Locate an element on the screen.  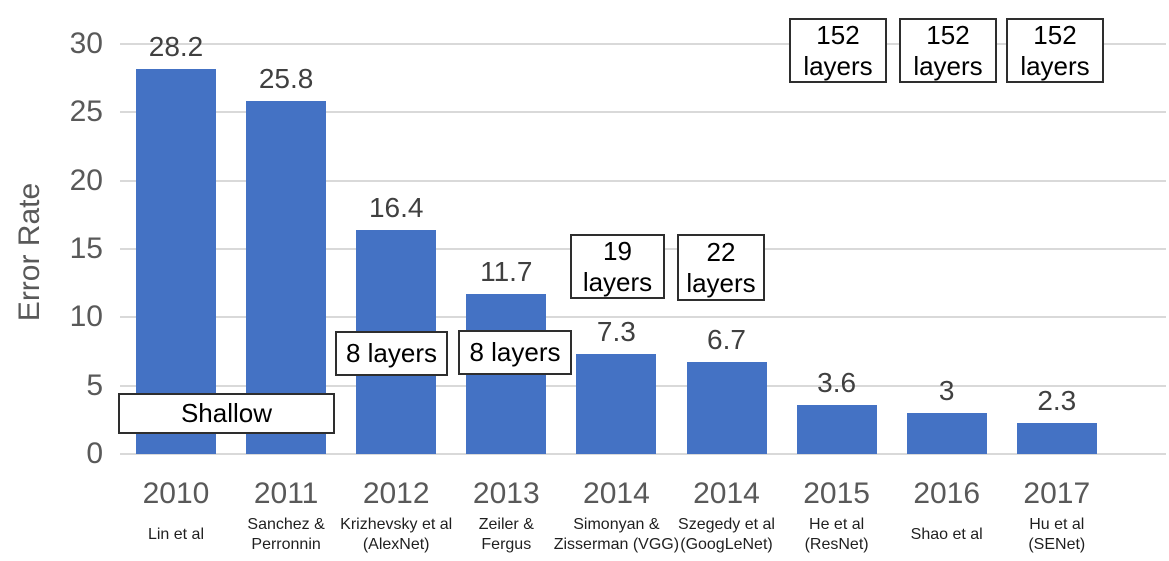
annotation-22-layers: 22 layers is located at coordinates (721, 267).